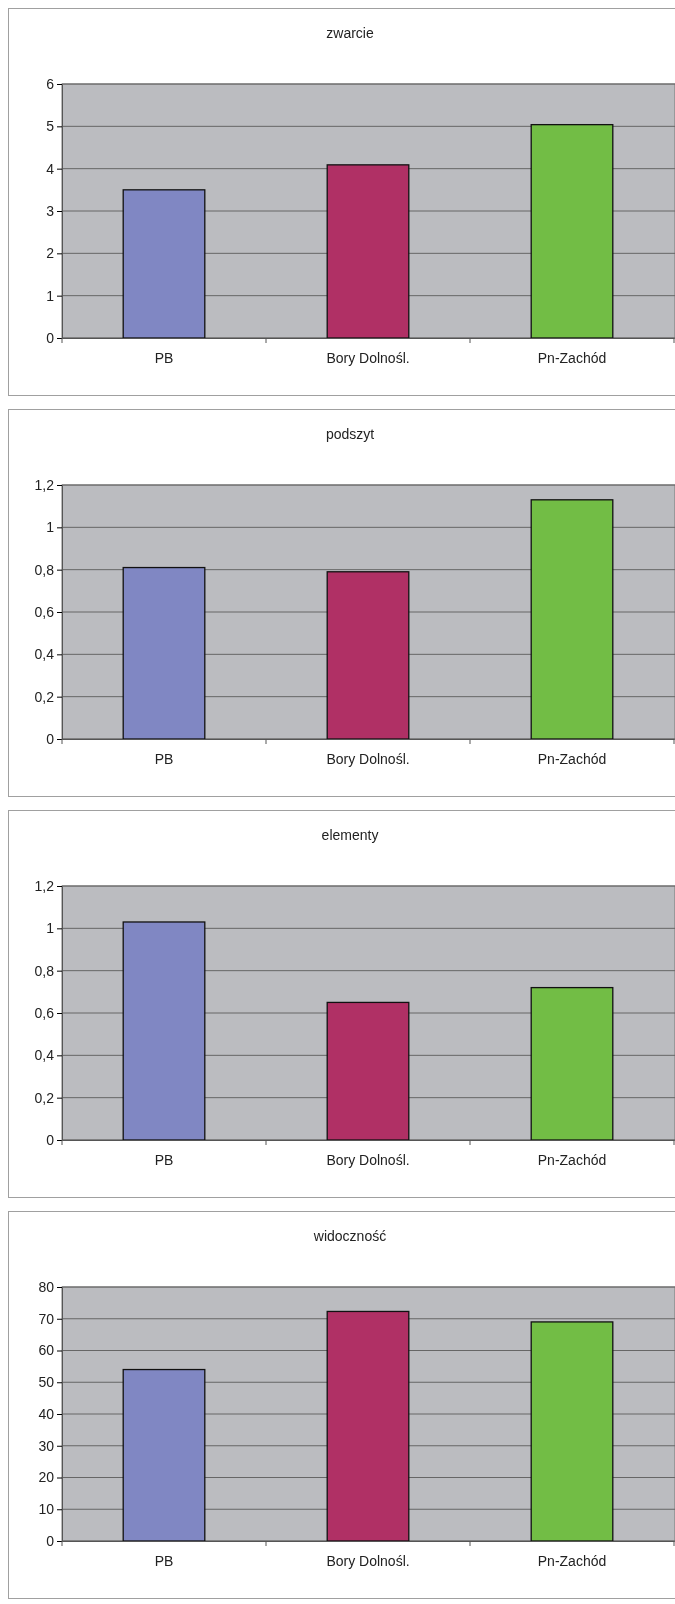 The image size is (675, 1604). Describe the element at coordinates (349, 1236) in the screenshot. I see `chart-title: widoczność` at that location.